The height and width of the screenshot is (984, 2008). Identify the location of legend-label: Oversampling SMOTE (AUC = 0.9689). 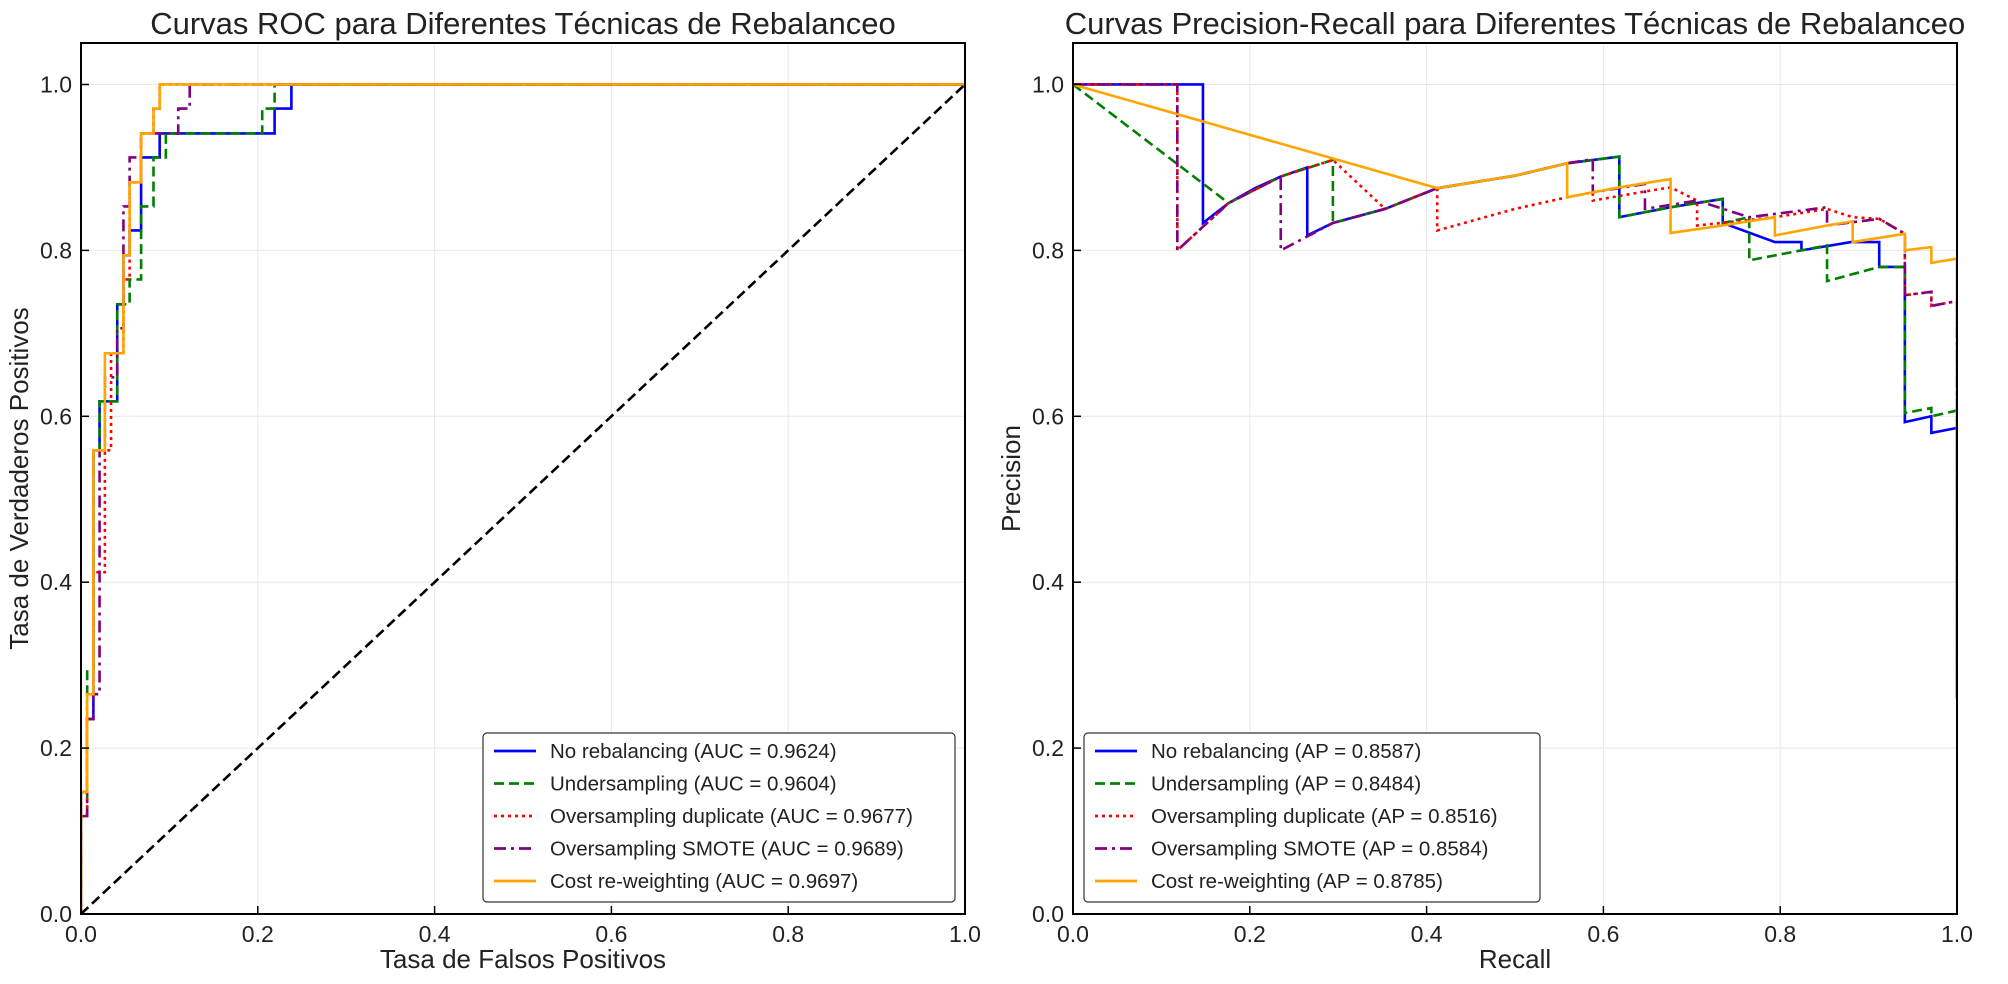
(727, 849).